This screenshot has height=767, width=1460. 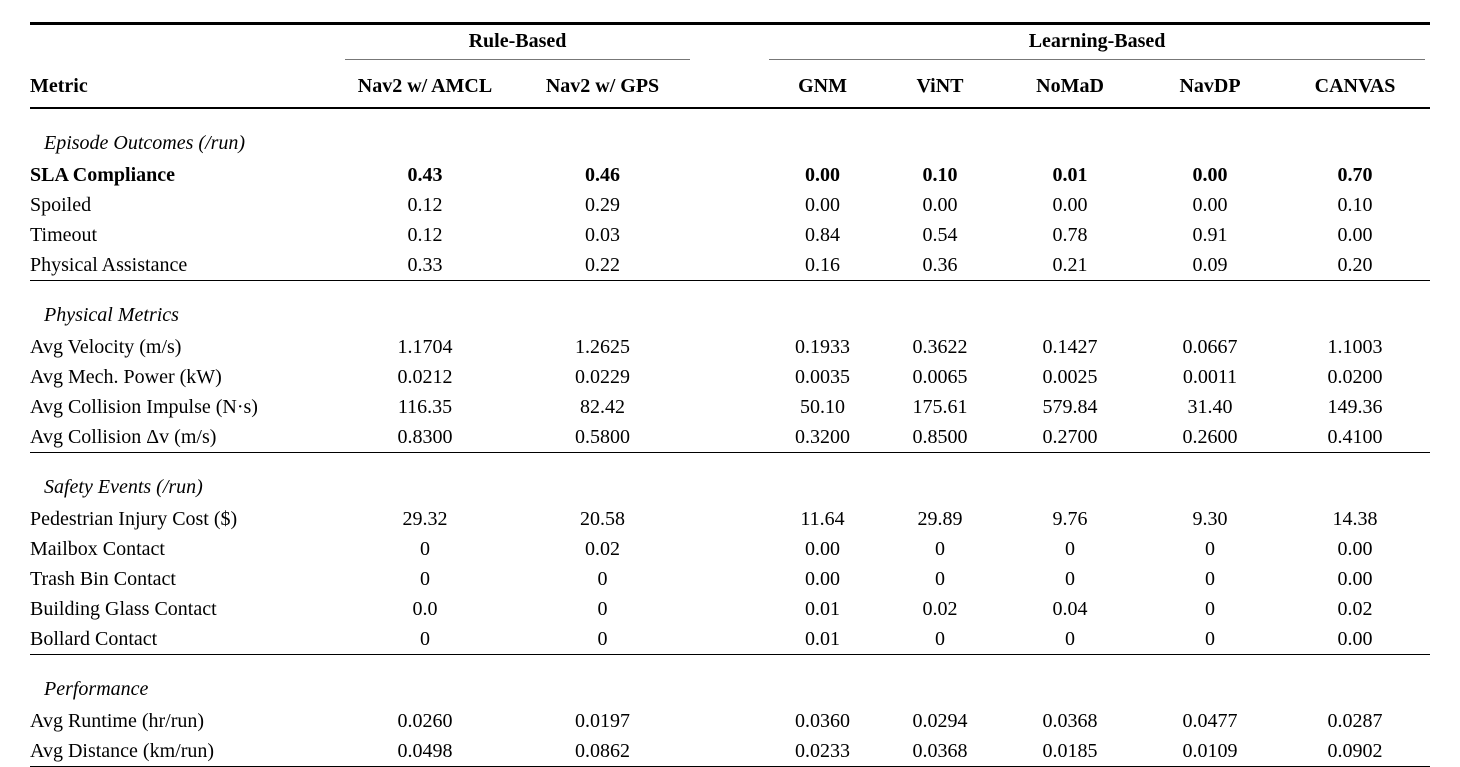 What do you see at coordinates (1355, 518) in the screenshot?
I see `value-cell: 14.38` at bounding box center [1355, 518].